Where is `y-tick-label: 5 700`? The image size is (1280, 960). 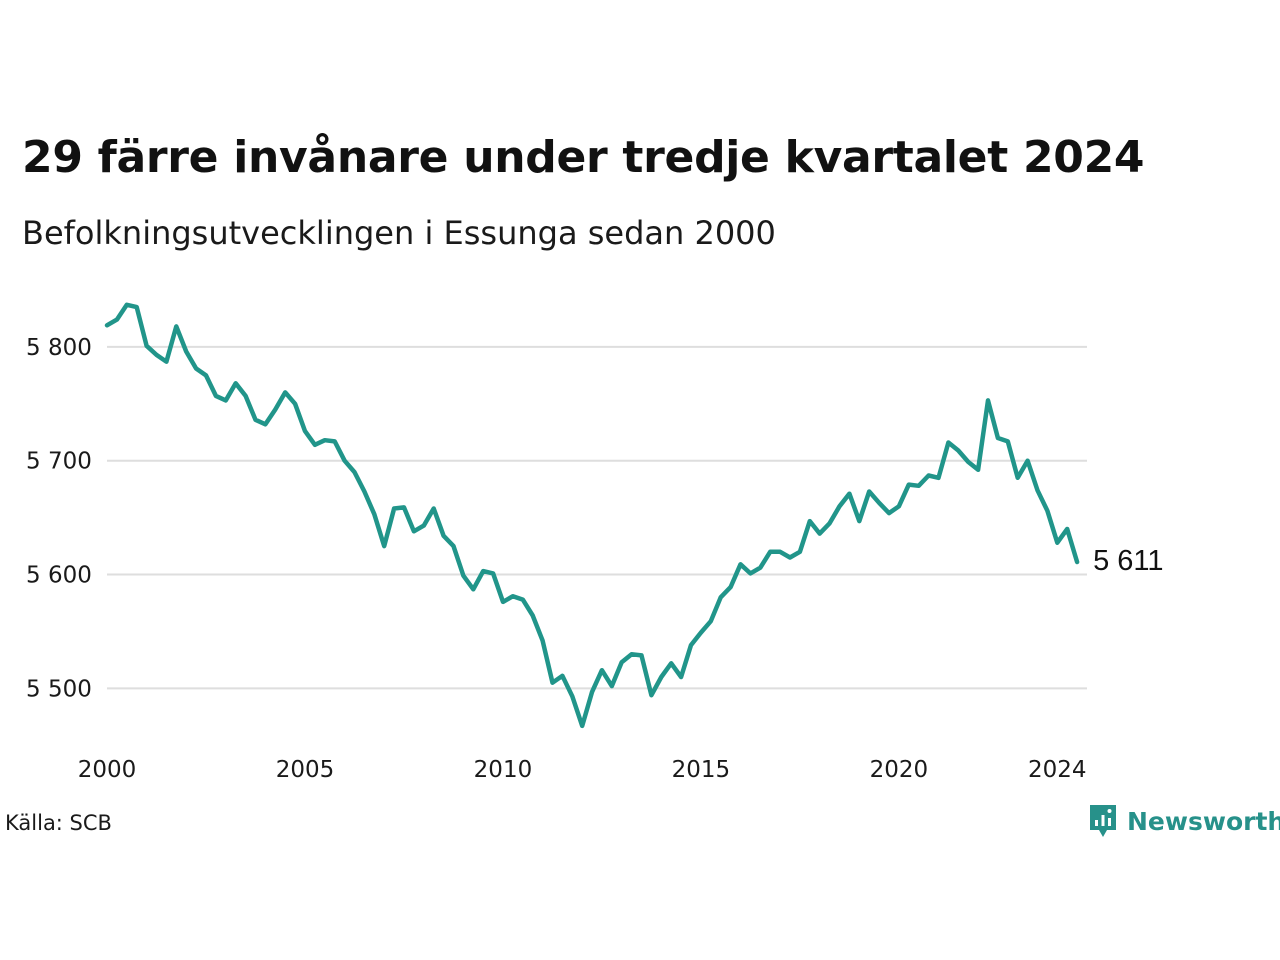
y-tick-label: 5 700 is located at coordinates (59, 462).